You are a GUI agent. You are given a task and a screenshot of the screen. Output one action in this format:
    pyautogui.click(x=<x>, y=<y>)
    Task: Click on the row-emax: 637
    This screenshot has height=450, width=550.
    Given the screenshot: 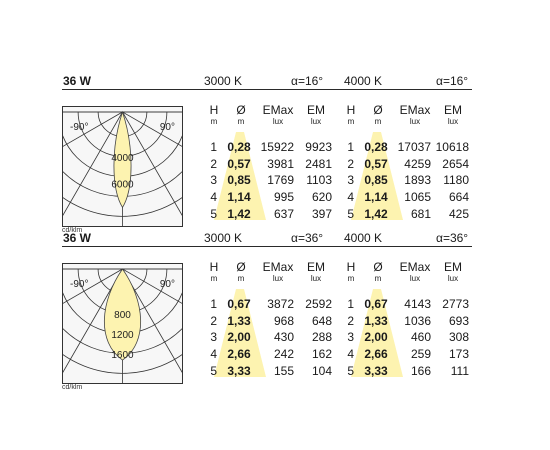 What is the action you would take?
    pyautogui.click(x=283, y=213)
    